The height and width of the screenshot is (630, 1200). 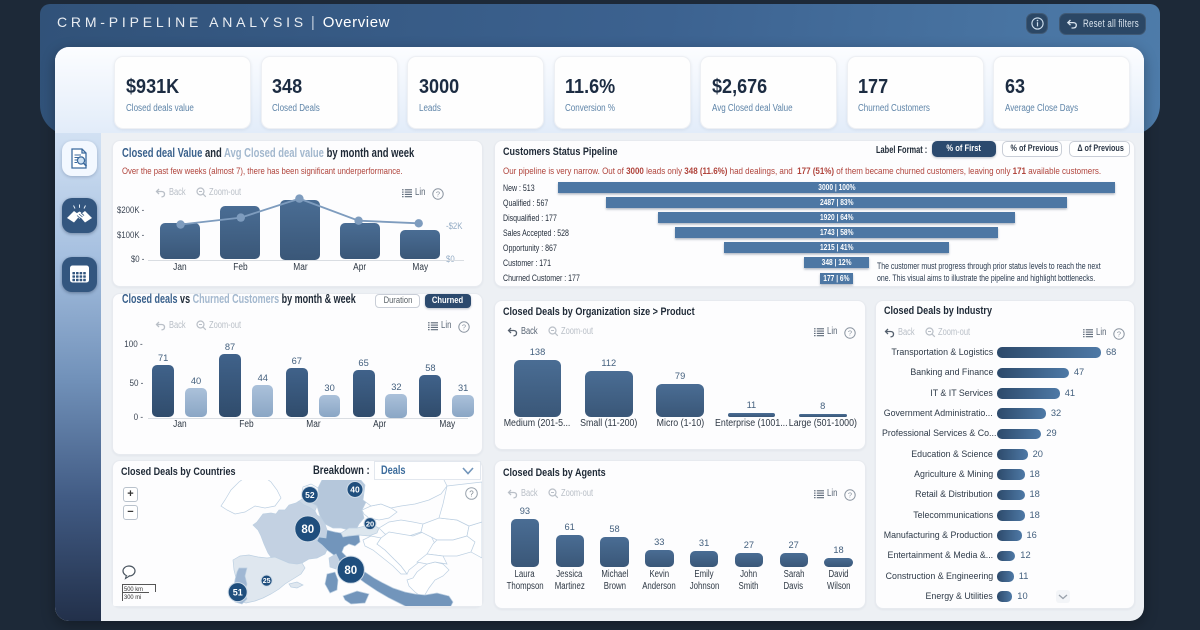 What do you see at coordinates (370, 523) in the screenshot?
I see `svg-text: 20` at bounding box center [370, 523].